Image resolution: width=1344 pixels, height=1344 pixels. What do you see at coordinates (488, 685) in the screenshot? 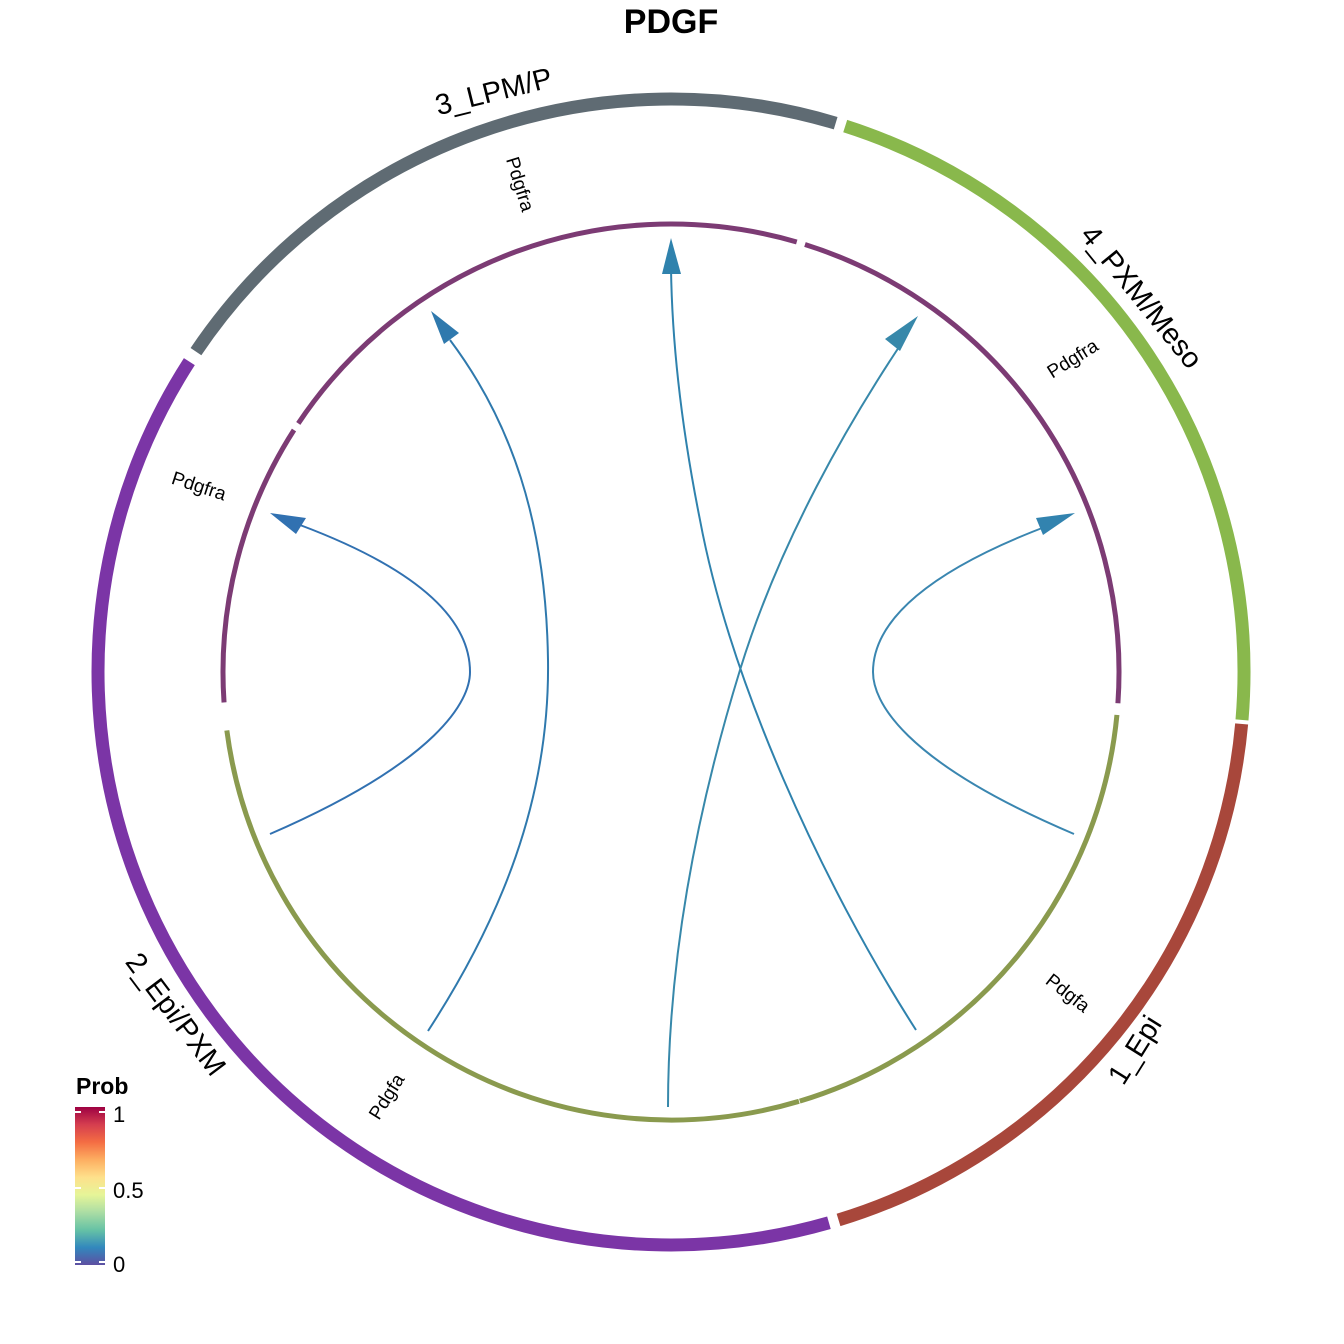
I see `link-epipxm-to-lpm` at bounding box center [488, 685].